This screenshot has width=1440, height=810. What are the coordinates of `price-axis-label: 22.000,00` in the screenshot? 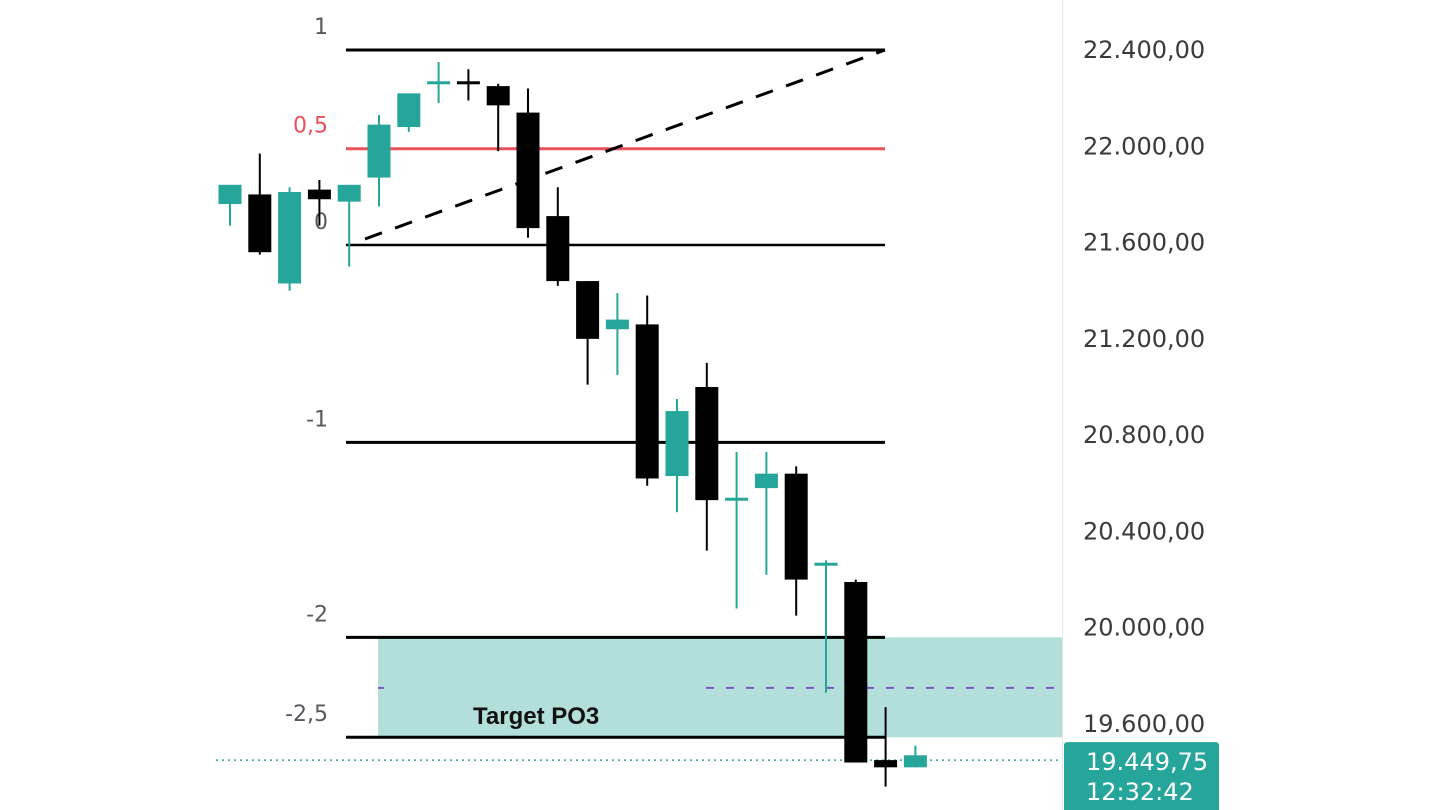 It's located at (1144, 146).